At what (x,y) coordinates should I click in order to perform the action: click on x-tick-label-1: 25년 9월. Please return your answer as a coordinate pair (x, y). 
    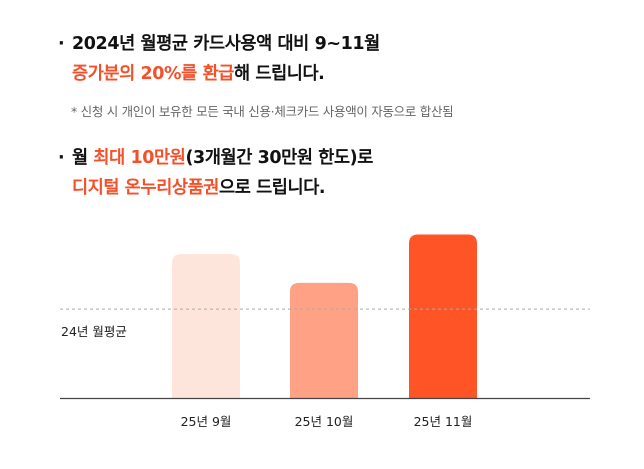
    Looking at the image, I should click on (206, 421).